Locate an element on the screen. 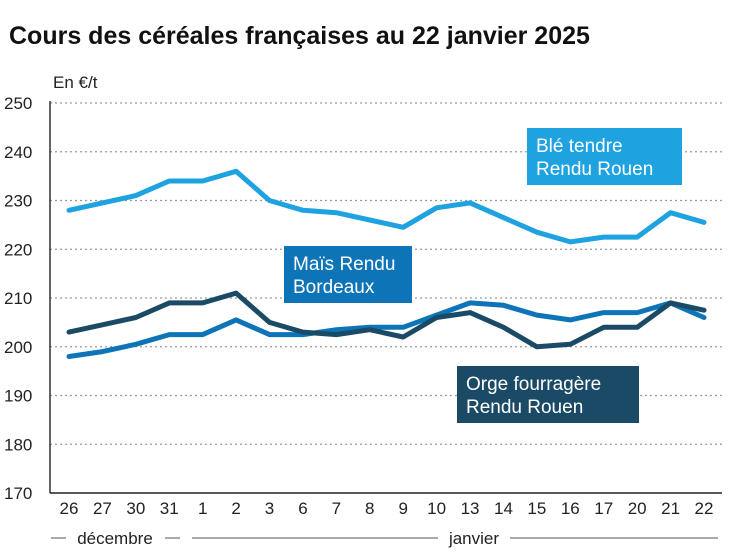  x-tick-label: 7 is located at coordinates (336, 508).